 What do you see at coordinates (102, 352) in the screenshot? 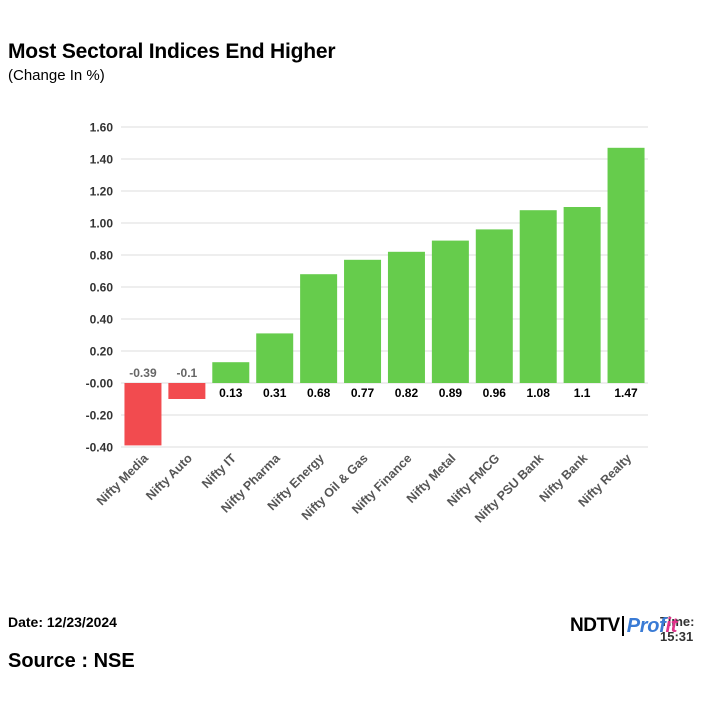
I see `y-tick-label: 0.20` at bounding box center [102, 352].